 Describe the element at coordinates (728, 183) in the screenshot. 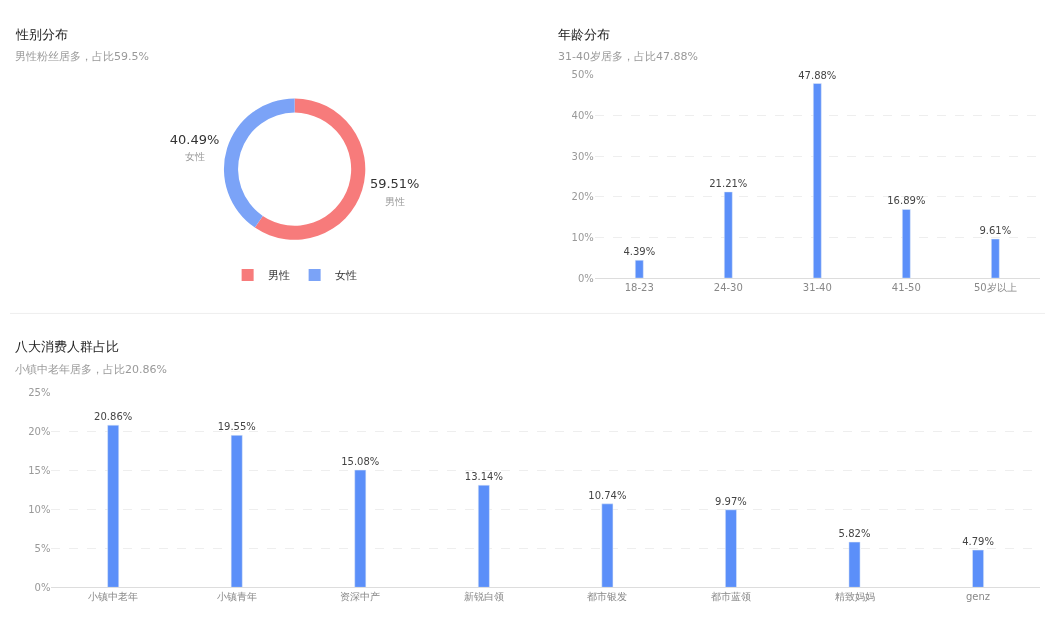

I see `data-label: 21.21%` at that location.